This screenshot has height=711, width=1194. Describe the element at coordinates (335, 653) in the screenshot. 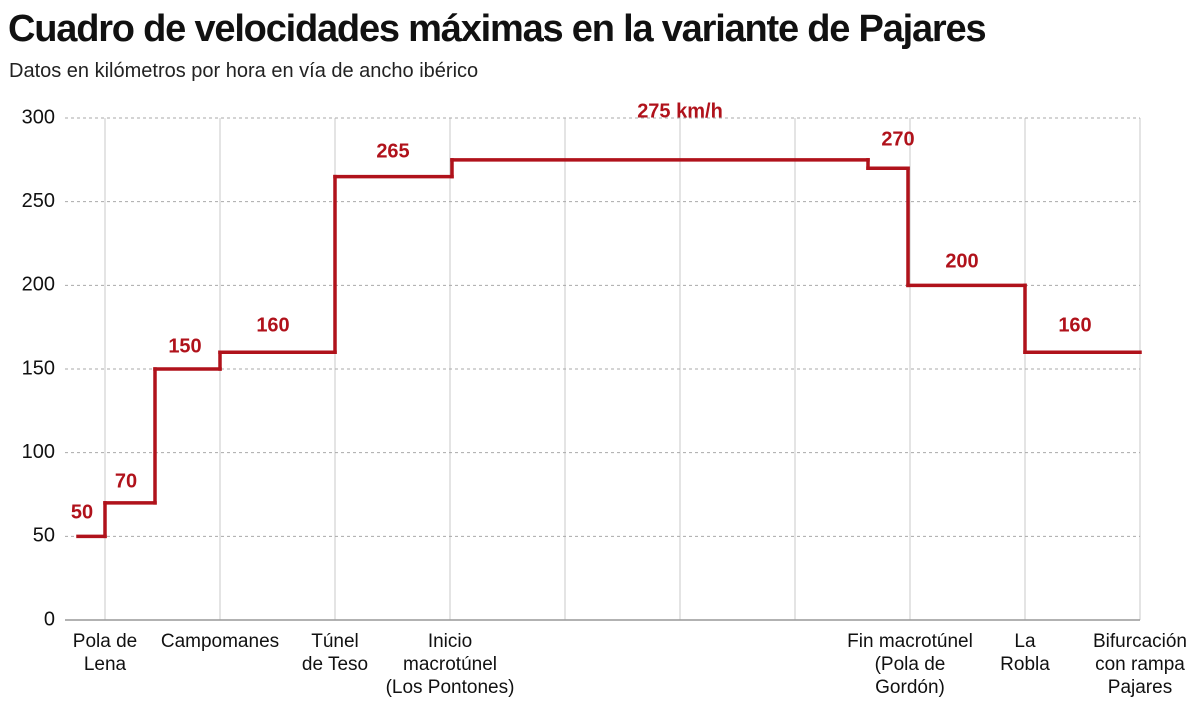

I see `x-tick-label: Túnel de Teso` at that location.